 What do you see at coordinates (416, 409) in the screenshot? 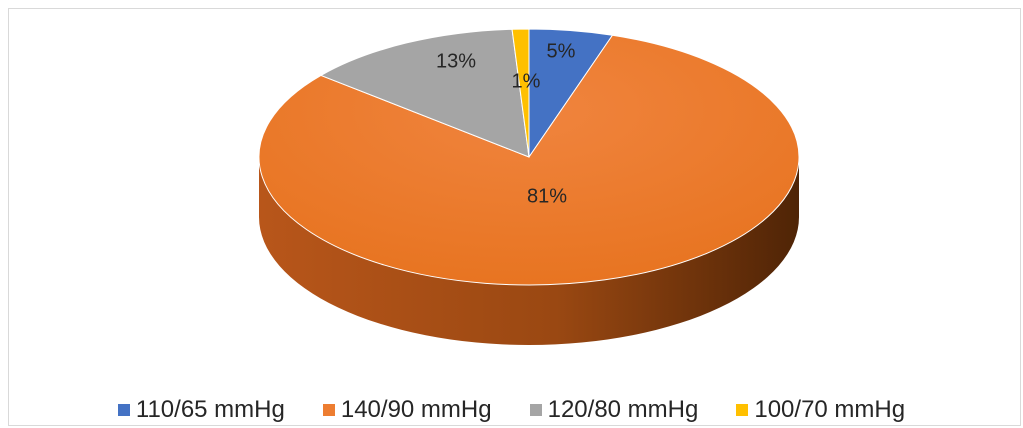
I see `legend-label: 140/90 mmHg` at bounding box center [416, 409].